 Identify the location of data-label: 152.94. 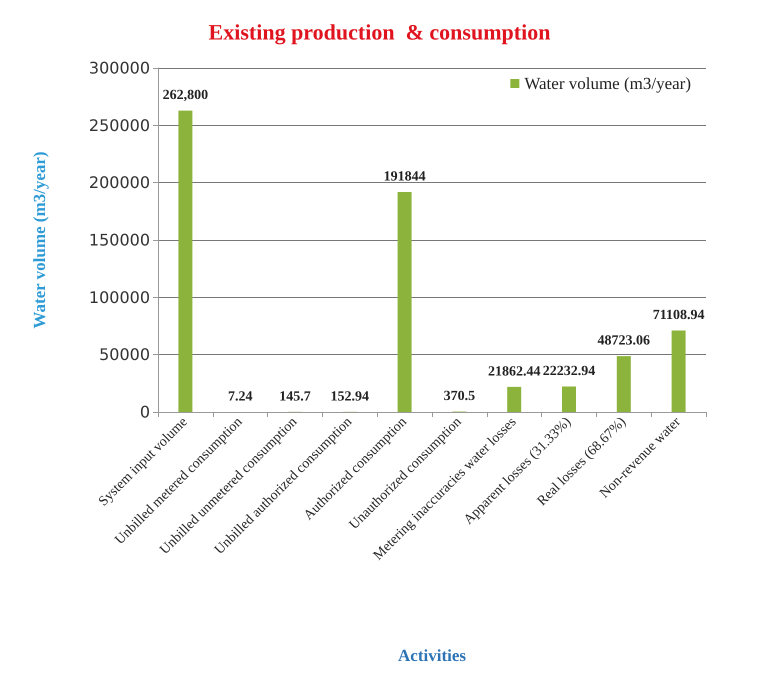
(350, 396).